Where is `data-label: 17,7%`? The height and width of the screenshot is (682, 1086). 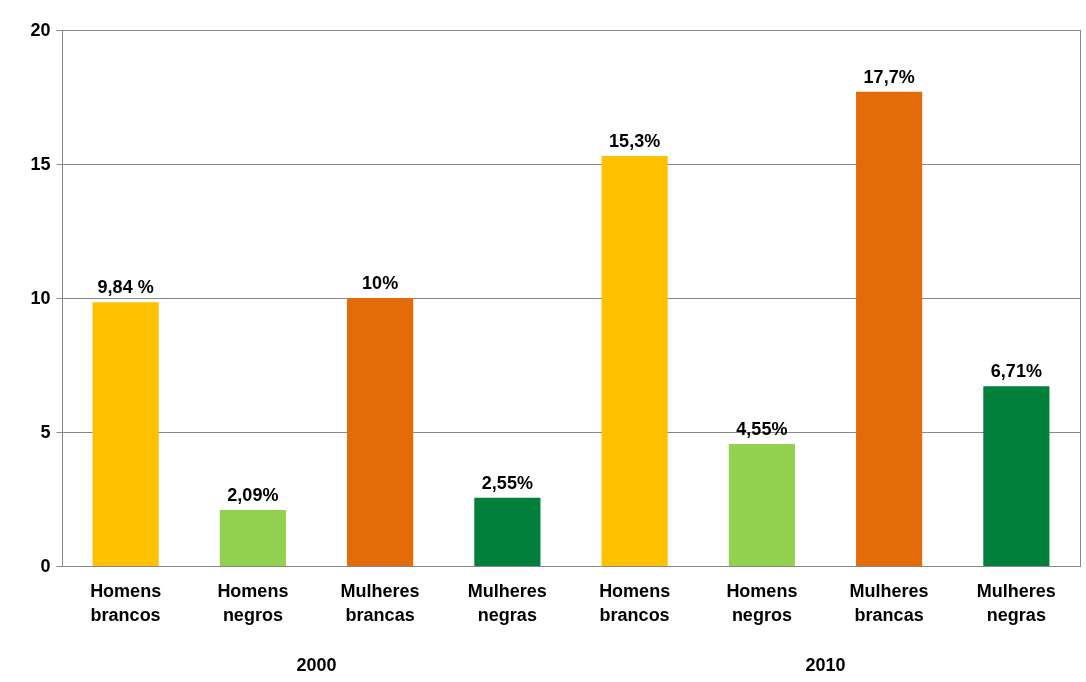
data-label: 17,7% is located at coordinates (889, 76).